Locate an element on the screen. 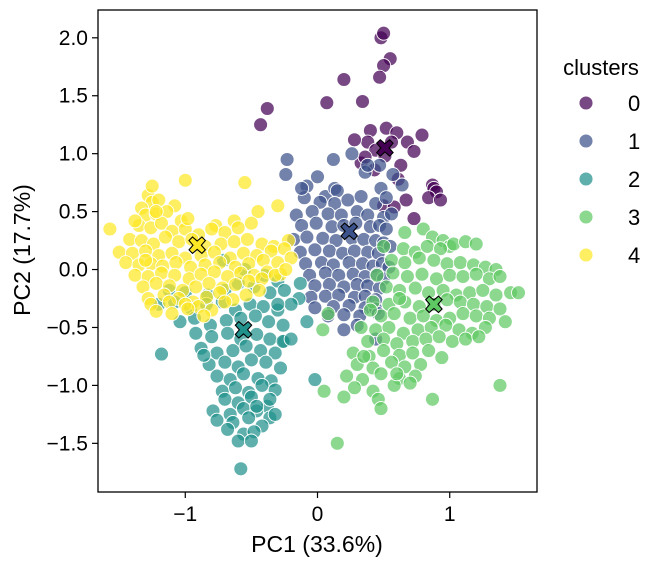  legend-label: 3 is located at coordinates (634, 217).